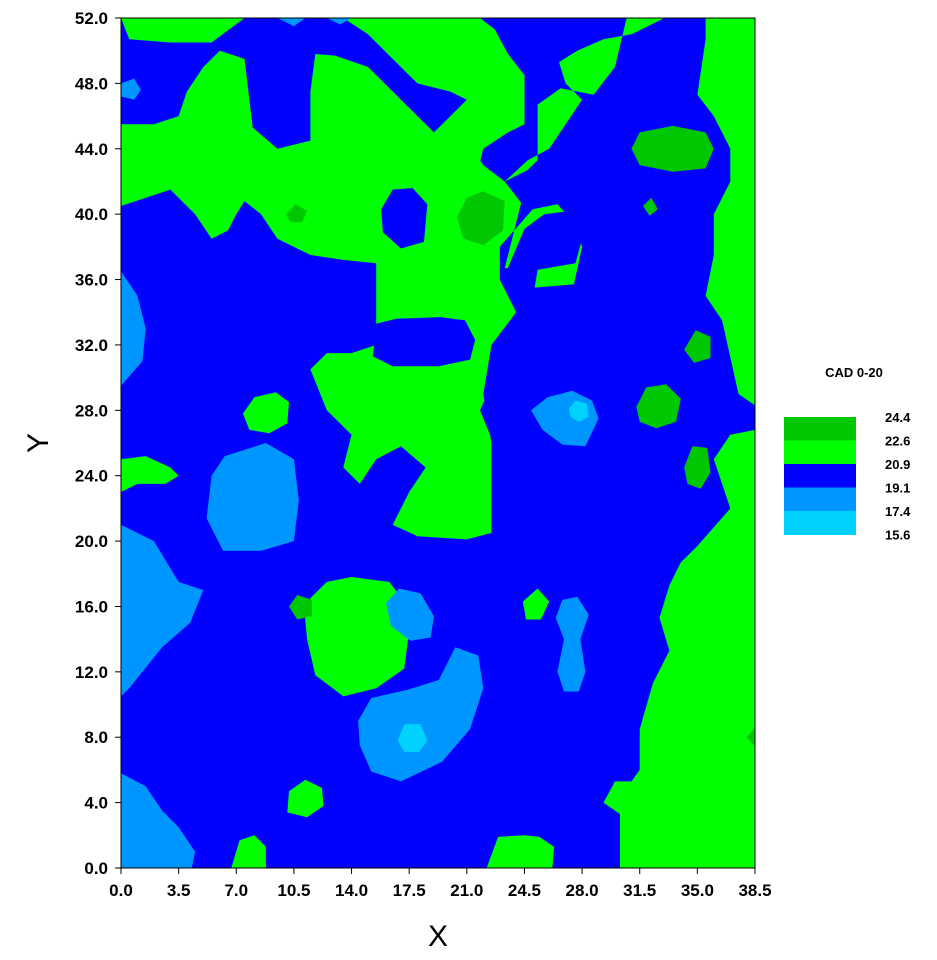  I want to click on y-tick-label: 16.0, so click(91, 606).